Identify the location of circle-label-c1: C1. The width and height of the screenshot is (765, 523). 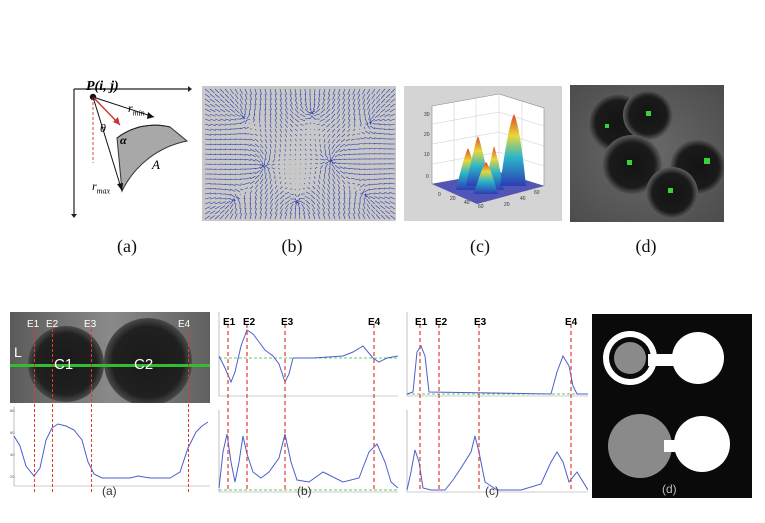
(64, 364).